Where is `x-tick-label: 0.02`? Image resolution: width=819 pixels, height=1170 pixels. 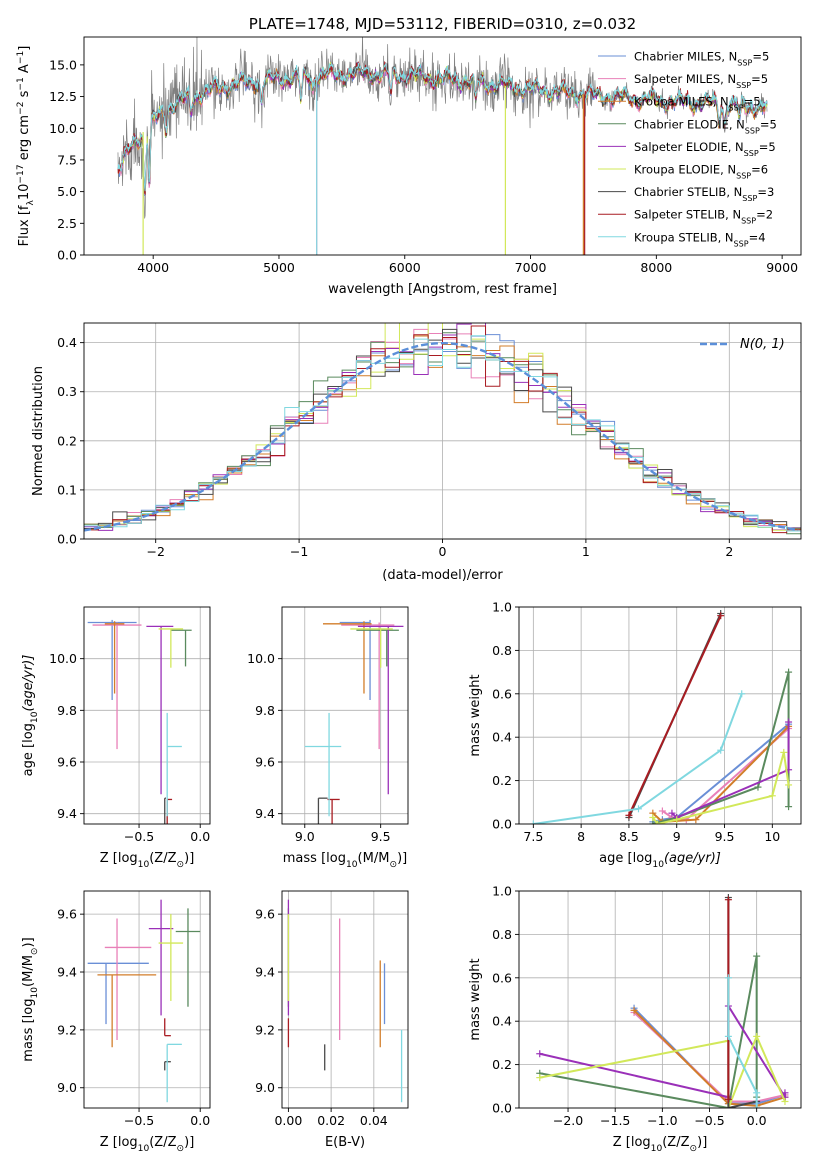 x-tick-label: 0.02 is located at coordinates (331, 1120).